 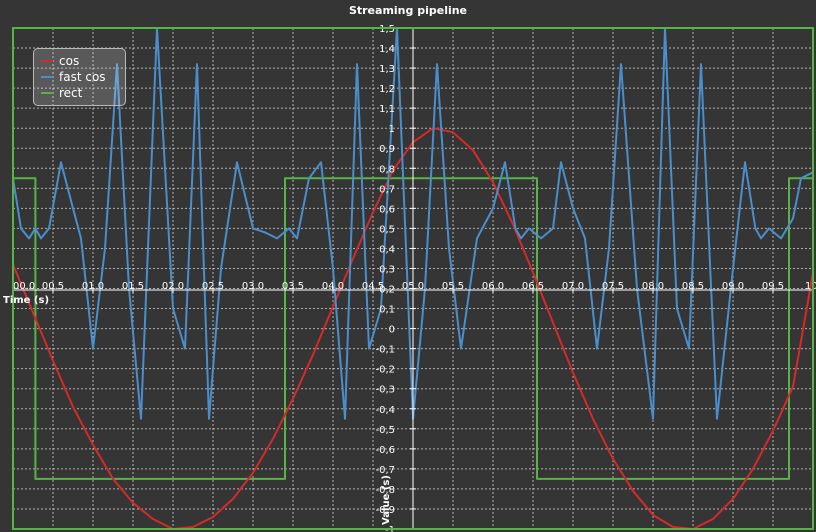 I want to click on legend-label: rect, so click(x=71, y=93).